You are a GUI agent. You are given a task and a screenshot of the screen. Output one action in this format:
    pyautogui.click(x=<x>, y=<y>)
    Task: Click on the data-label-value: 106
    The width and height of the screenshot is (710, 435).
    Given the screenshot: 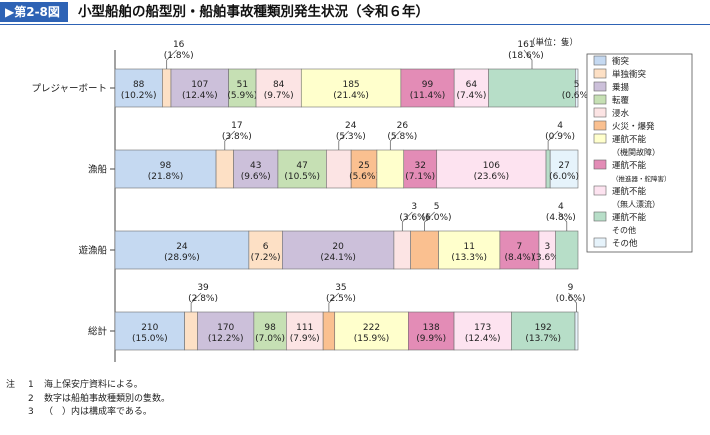 What is the action you would take?
    pyautogui.click(x=491, y=166)
    